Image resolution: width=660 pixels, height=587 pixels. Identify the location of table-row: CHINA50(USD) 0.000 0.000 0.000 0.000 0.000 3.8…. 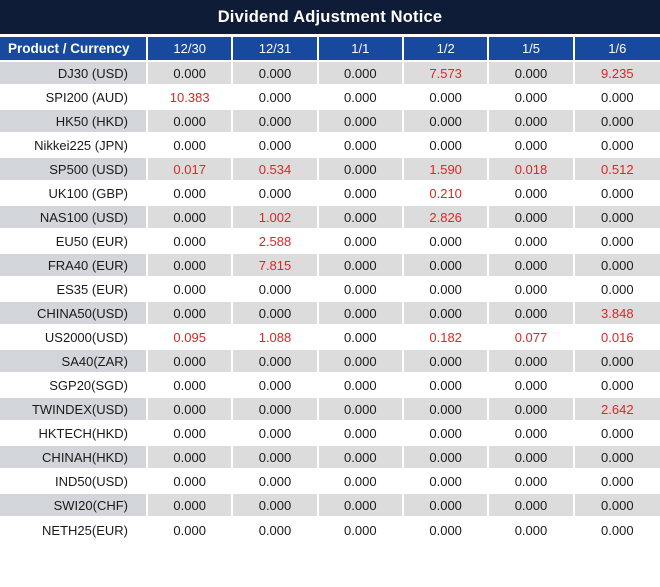
(330, 314).